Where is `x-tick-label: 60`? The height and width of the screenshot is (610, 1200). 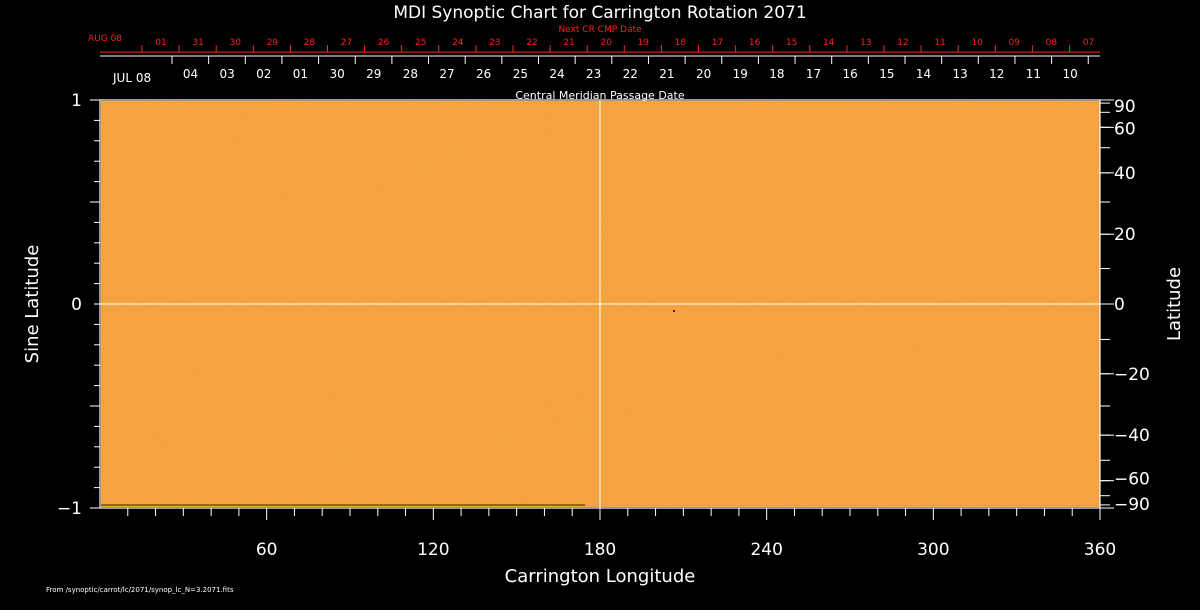
x-tick-label: 60 is located at coordinates (267, 550).